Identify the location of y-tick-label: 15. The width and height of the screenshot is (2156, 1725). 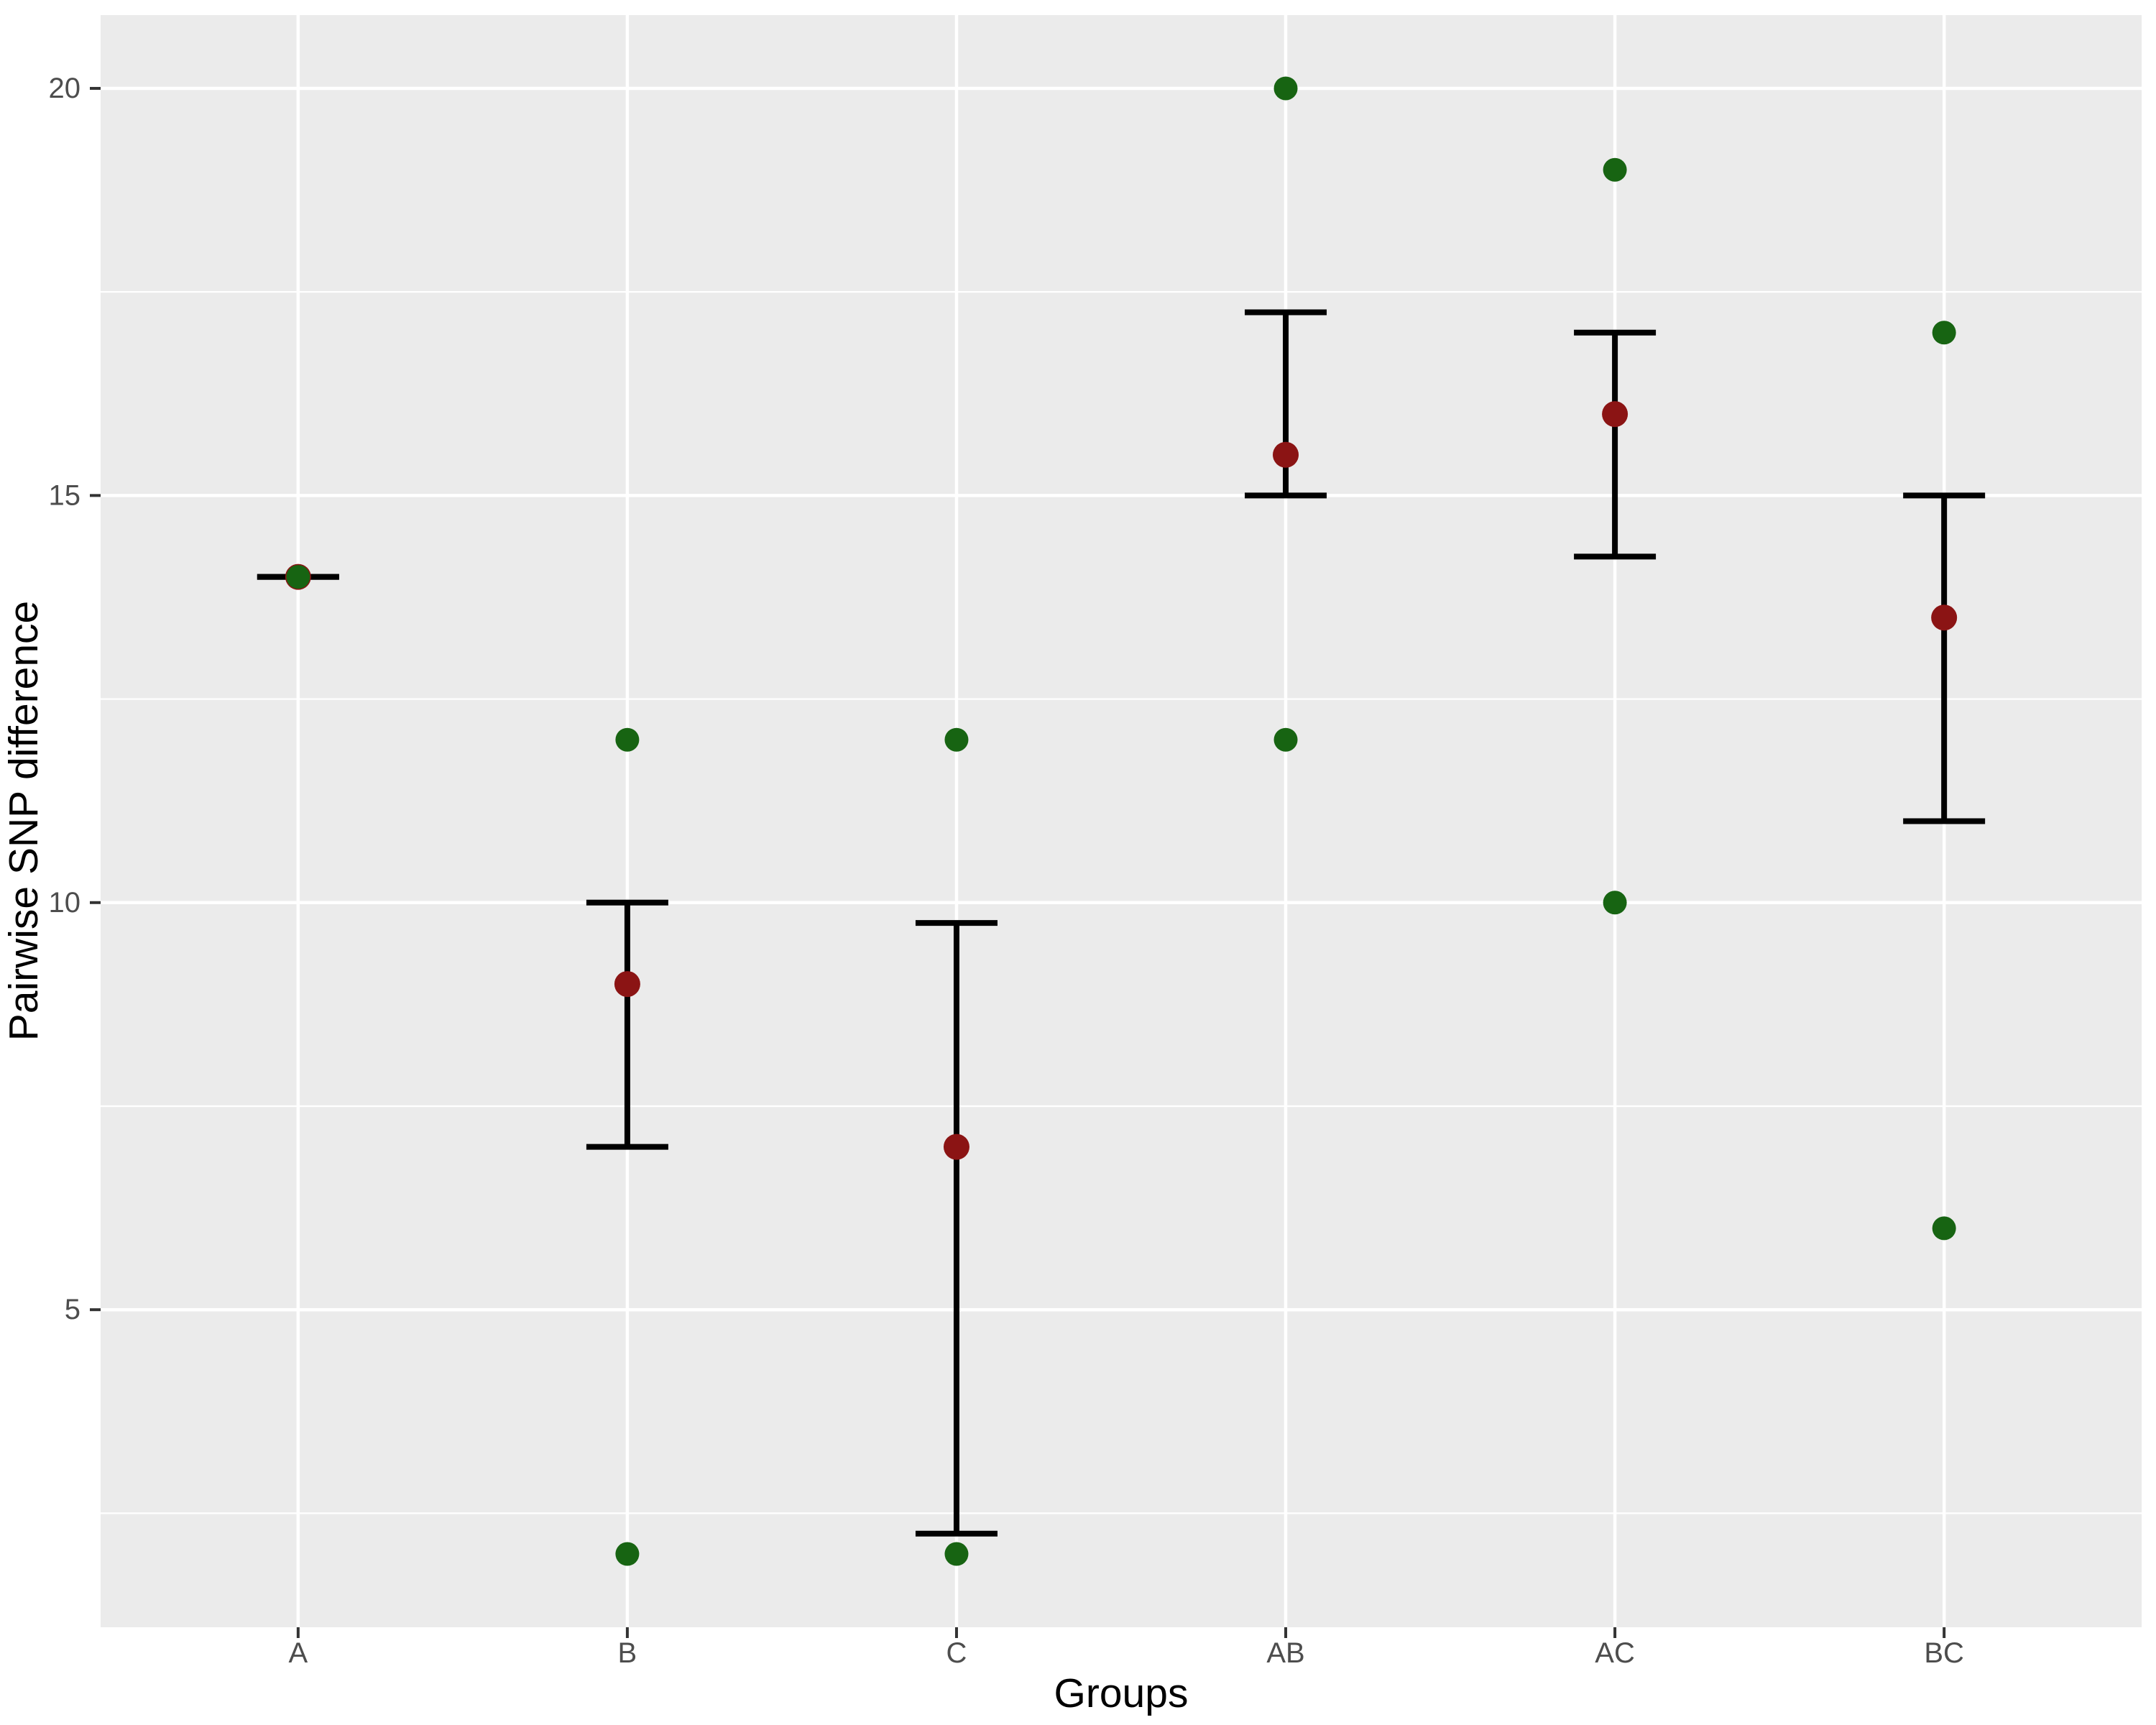
(65, 495).